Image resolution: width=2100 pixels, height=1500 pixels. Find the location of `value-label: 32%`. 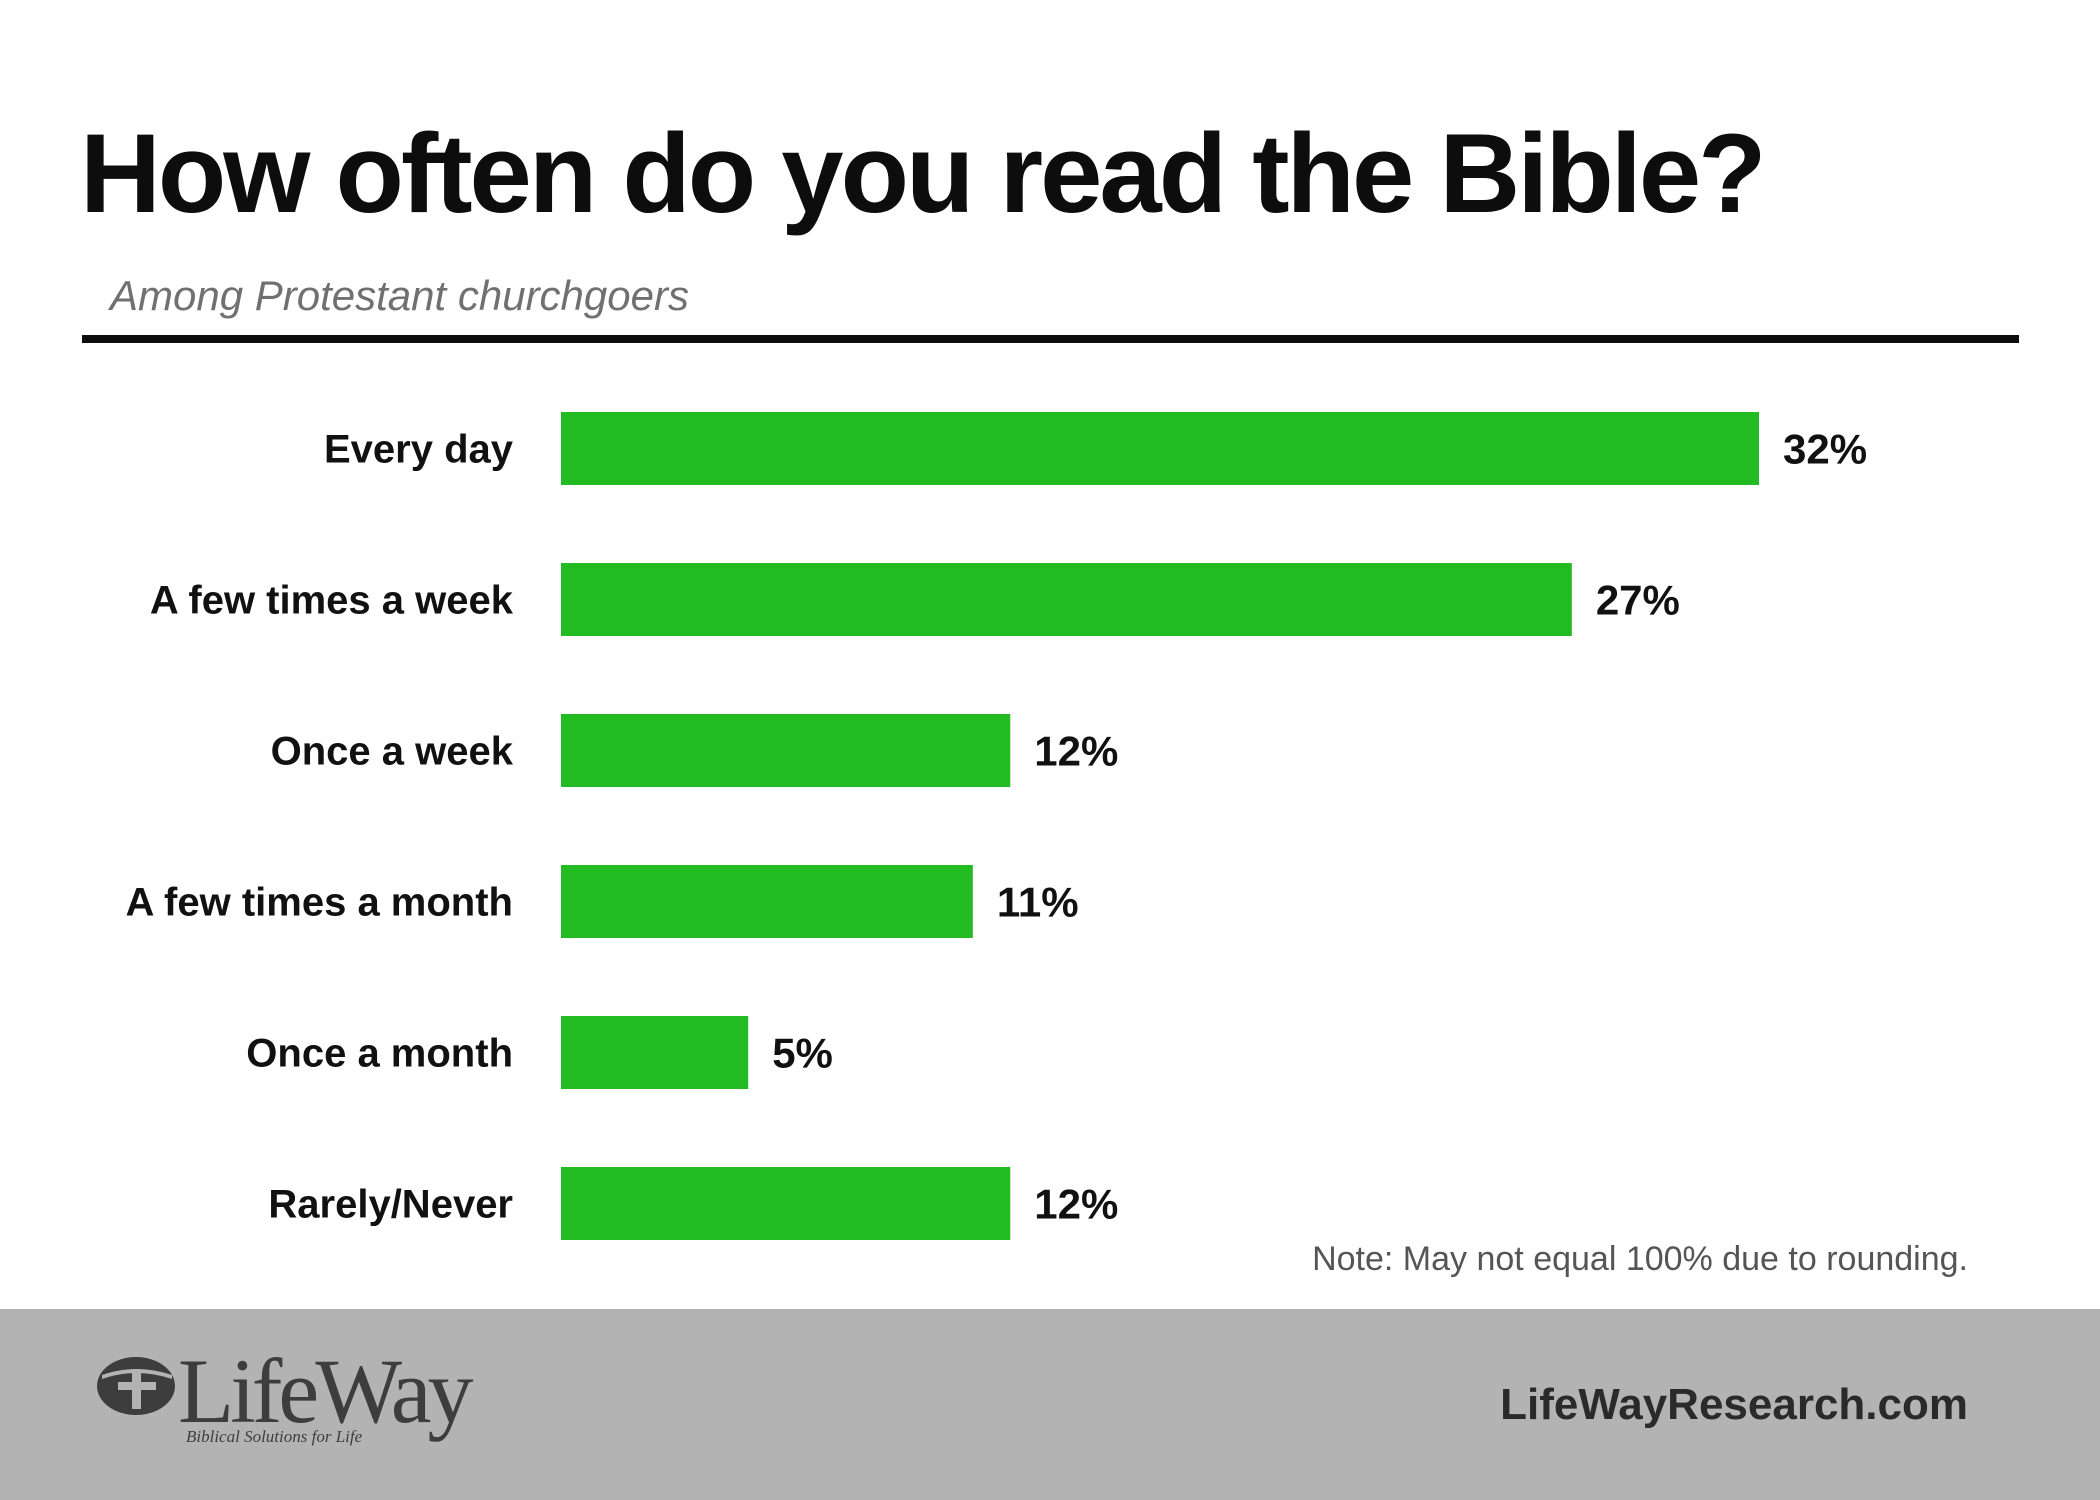

value-label: 32% is located at coordinates (1825, 449).